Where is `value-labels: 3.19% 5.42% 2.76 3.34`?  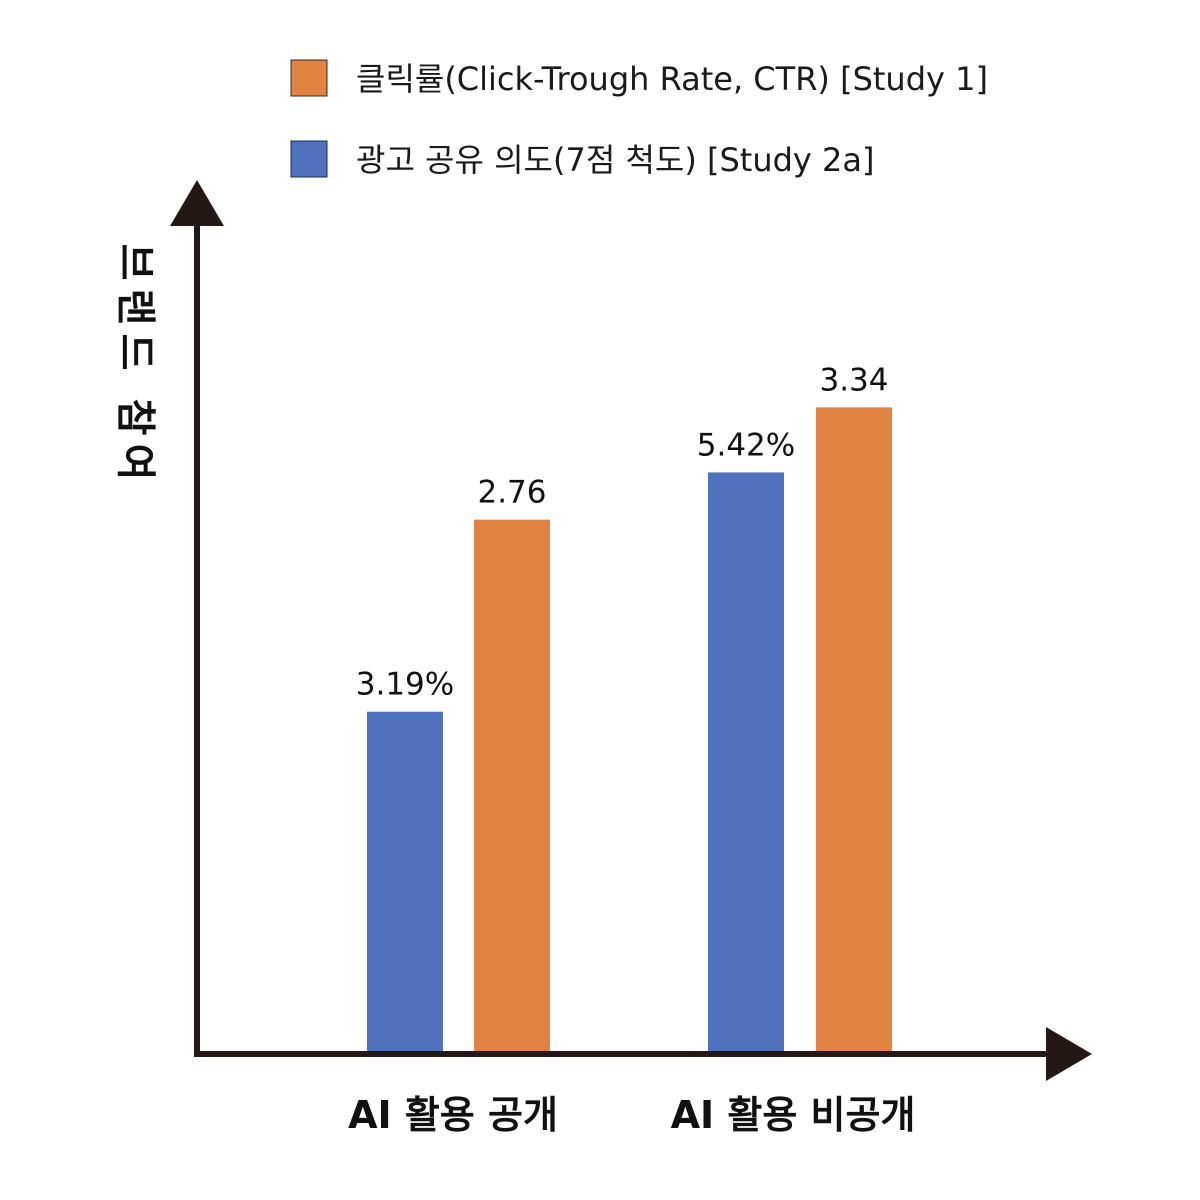
value-labels: 3.19% 5.42% 2.76 3.34 is located at coordinates (622, 532).